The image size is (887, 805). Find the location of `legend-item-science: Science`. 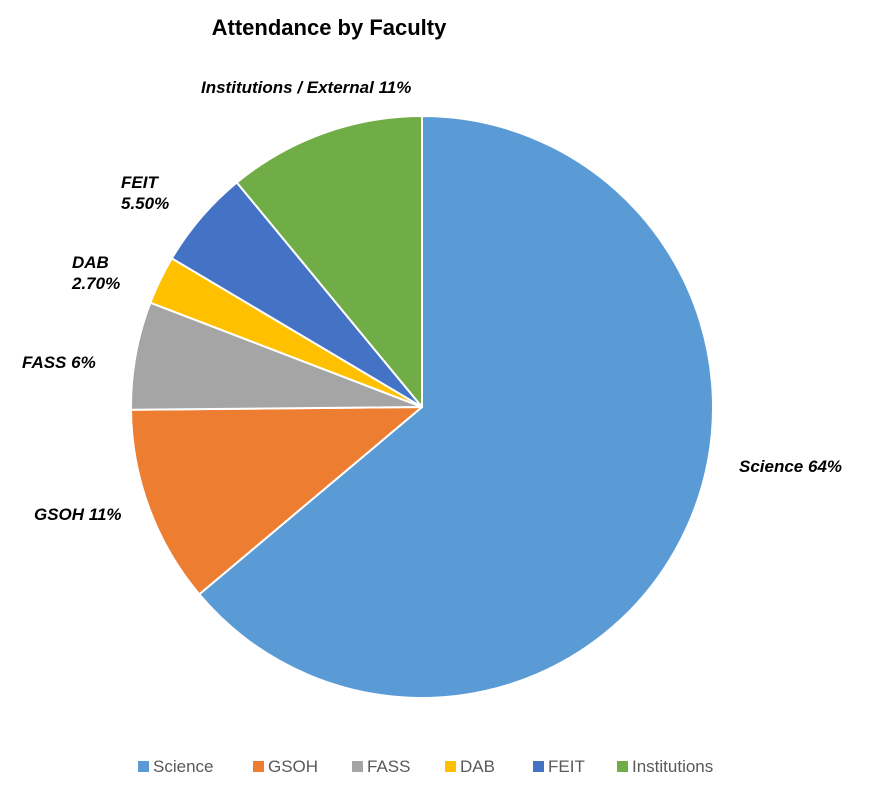

legend-item-science: Science is located at coordinates (175, 766).